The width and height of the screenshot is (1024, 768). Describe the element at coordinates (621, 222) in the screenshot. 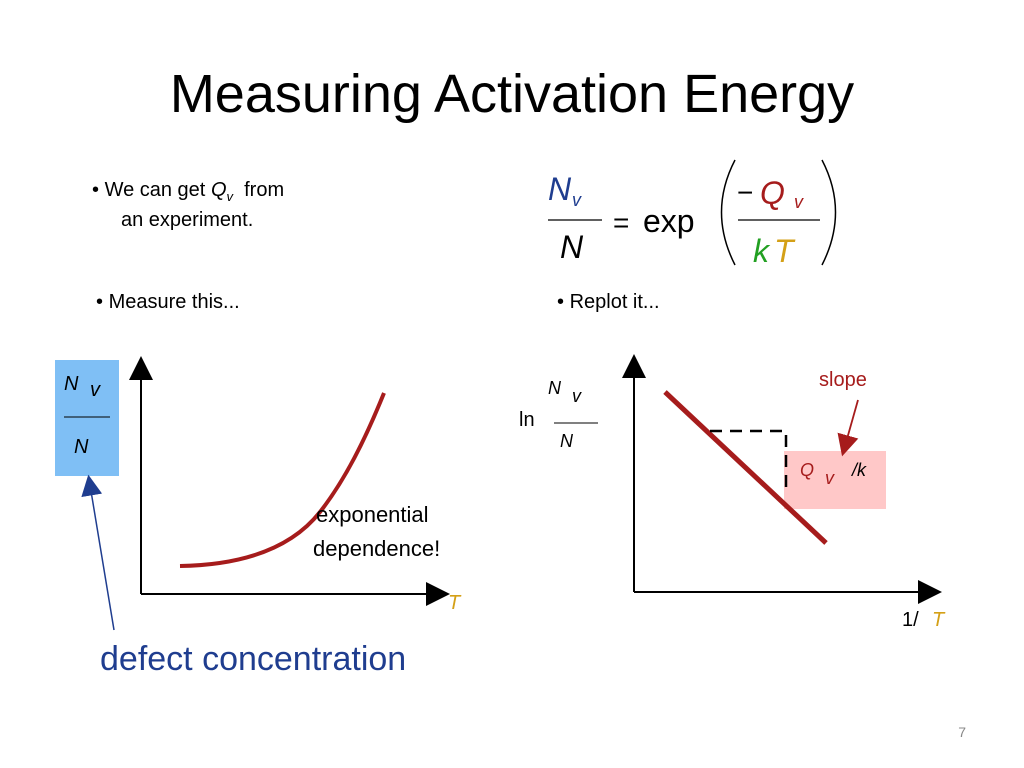

I see `eq-equals: =` at that location.